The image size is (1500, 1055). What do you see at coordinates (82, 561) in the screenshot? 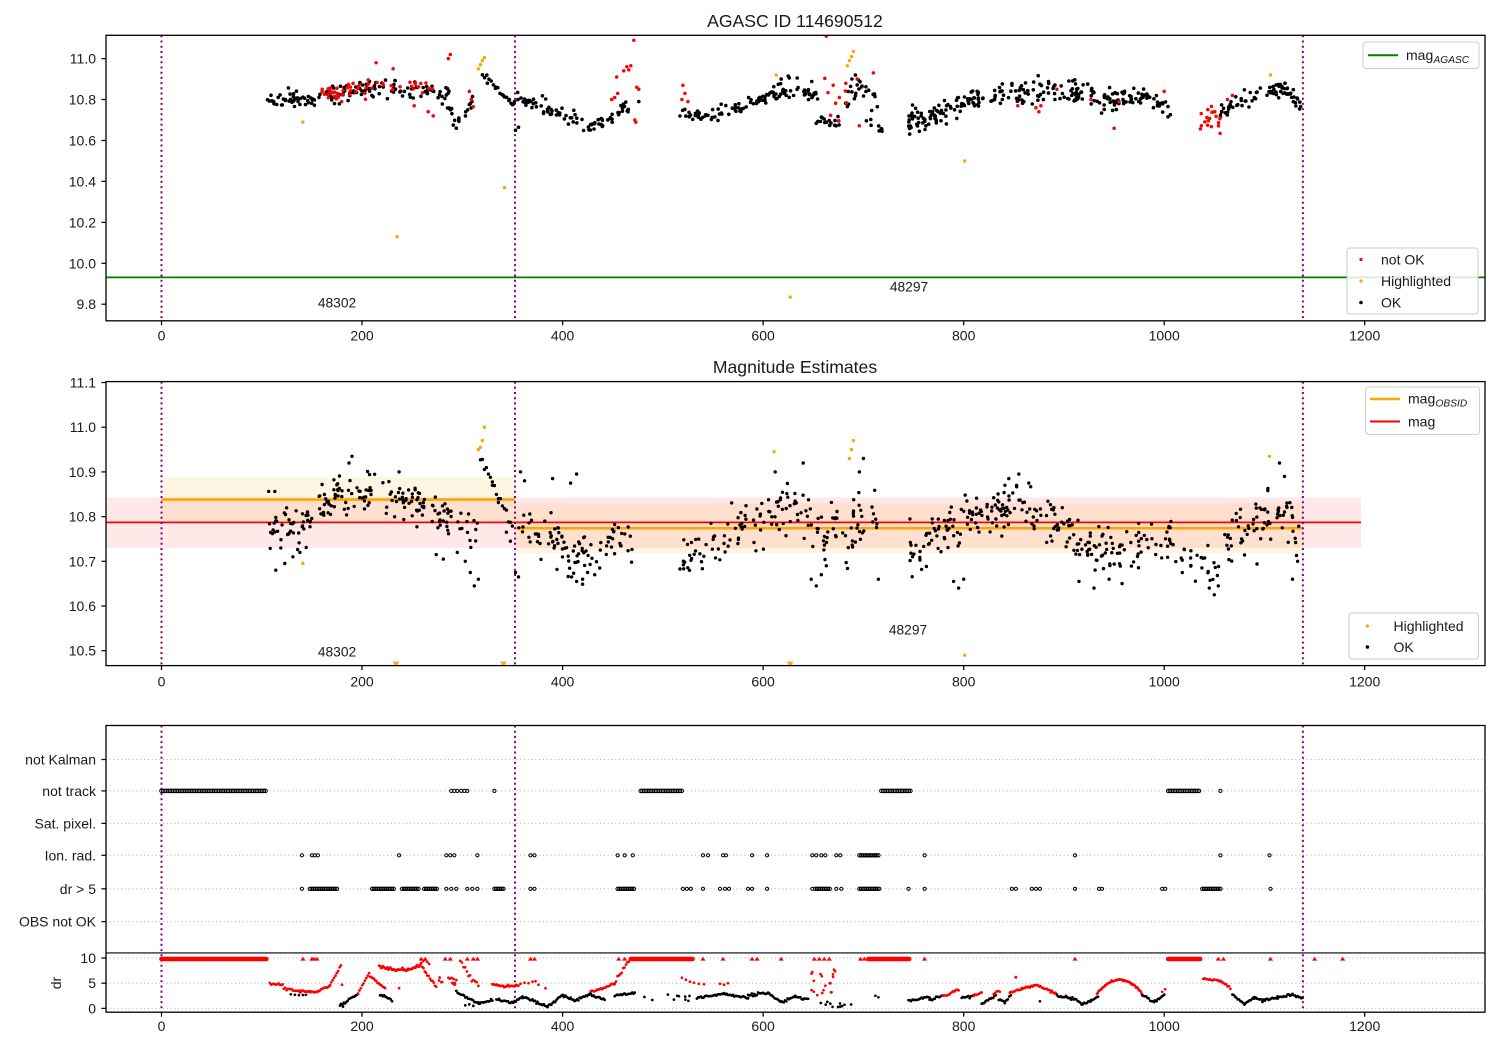
I see `svg-text: 10.7` at bounding box center [82, 561].